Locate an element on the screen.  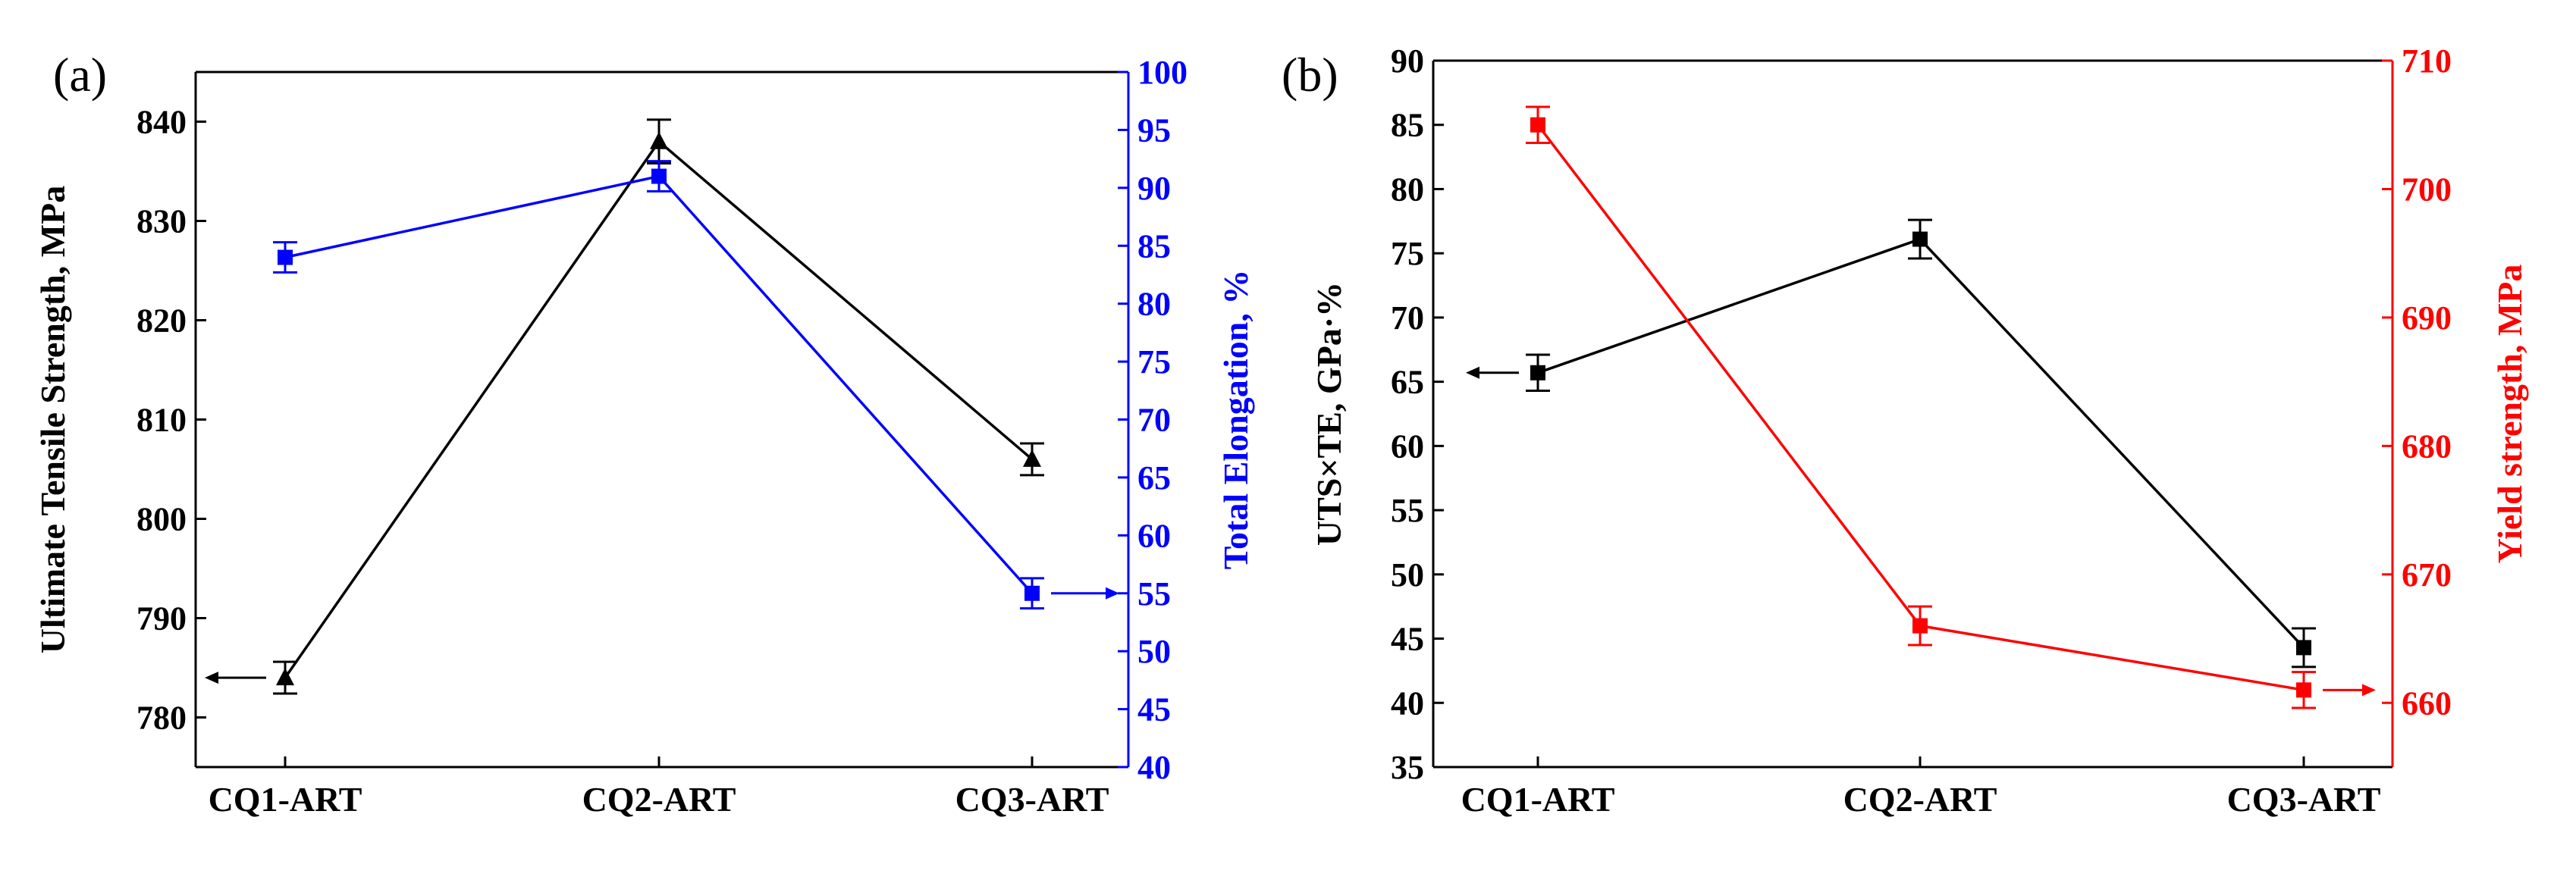
left-tick-label: 45 is located at coordinates (1407, 639).